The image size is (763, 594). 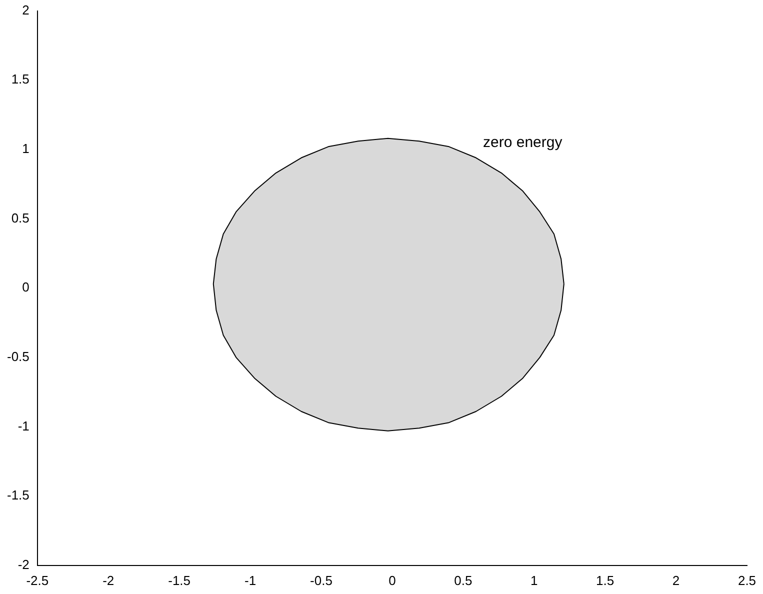 I want to click on x-tick-label: -1, so click(x=250, y=580).